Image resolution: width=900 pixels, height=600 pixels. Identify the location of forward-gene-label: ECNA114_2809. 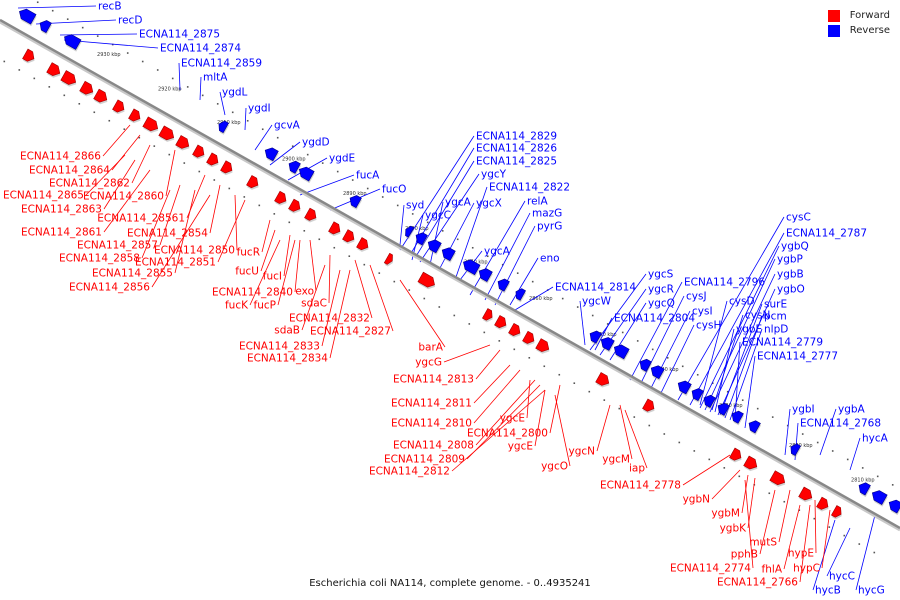
(424, 460).